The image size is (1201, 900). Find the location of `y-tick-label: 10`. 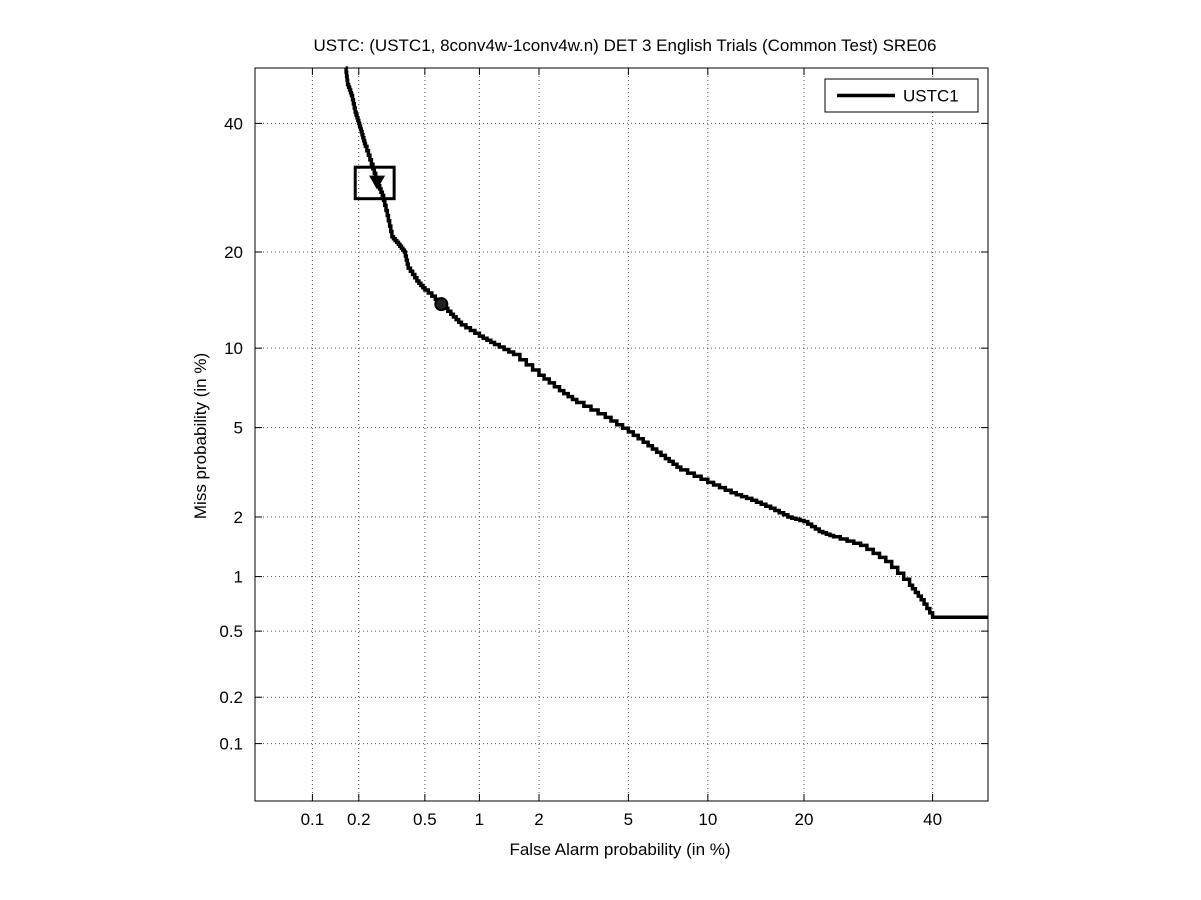

y-tick-label: 10 is located at coordinates (233, 348).